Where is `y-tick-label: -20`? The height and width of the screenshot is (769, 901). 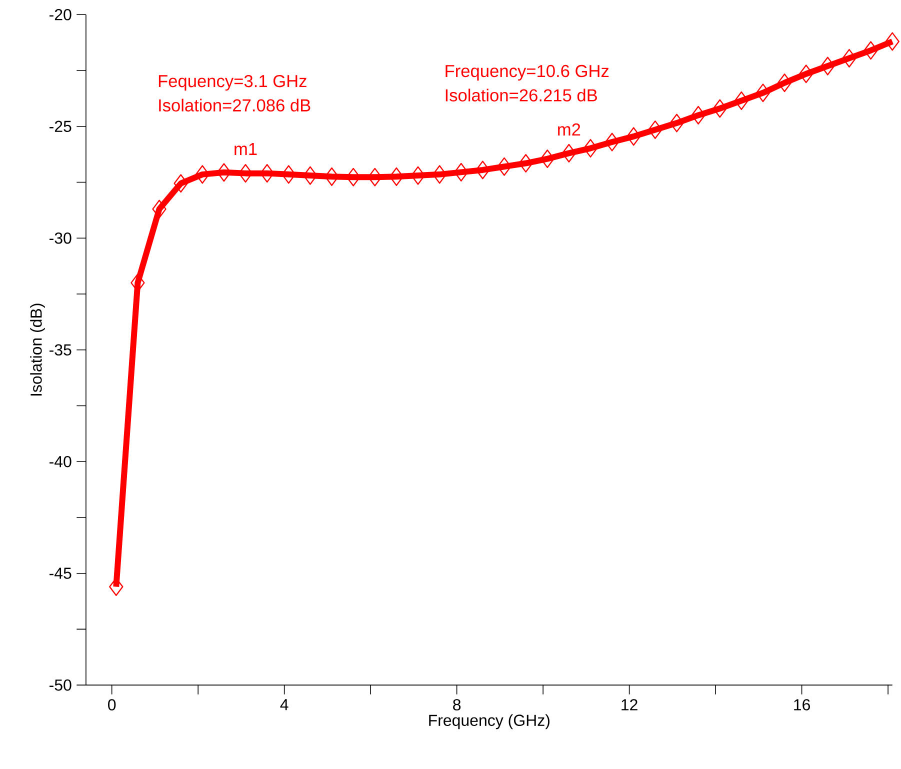
y-tick-label: -20 is located at coordinates (61, 14).